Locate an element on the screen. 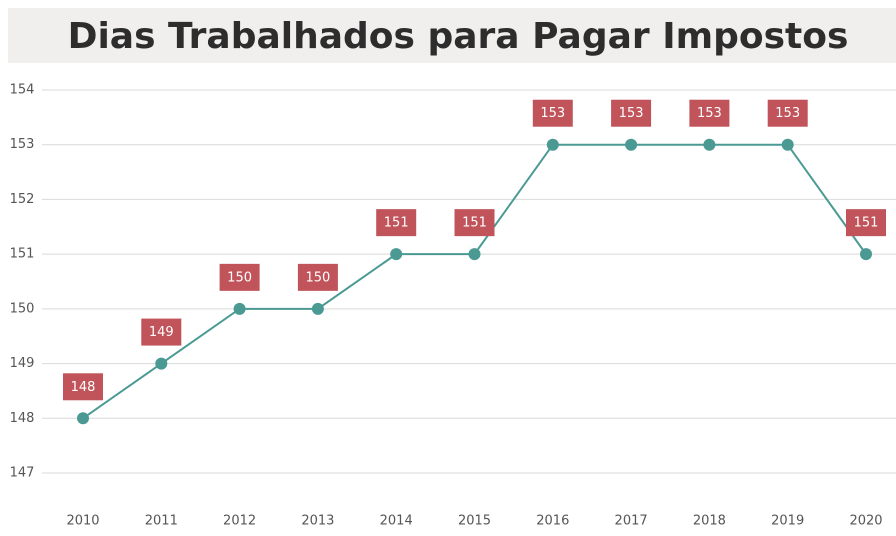 The width and height of the screenshot is (896, 536). y-tick-label: 147 is located at coordinates (22, 473).